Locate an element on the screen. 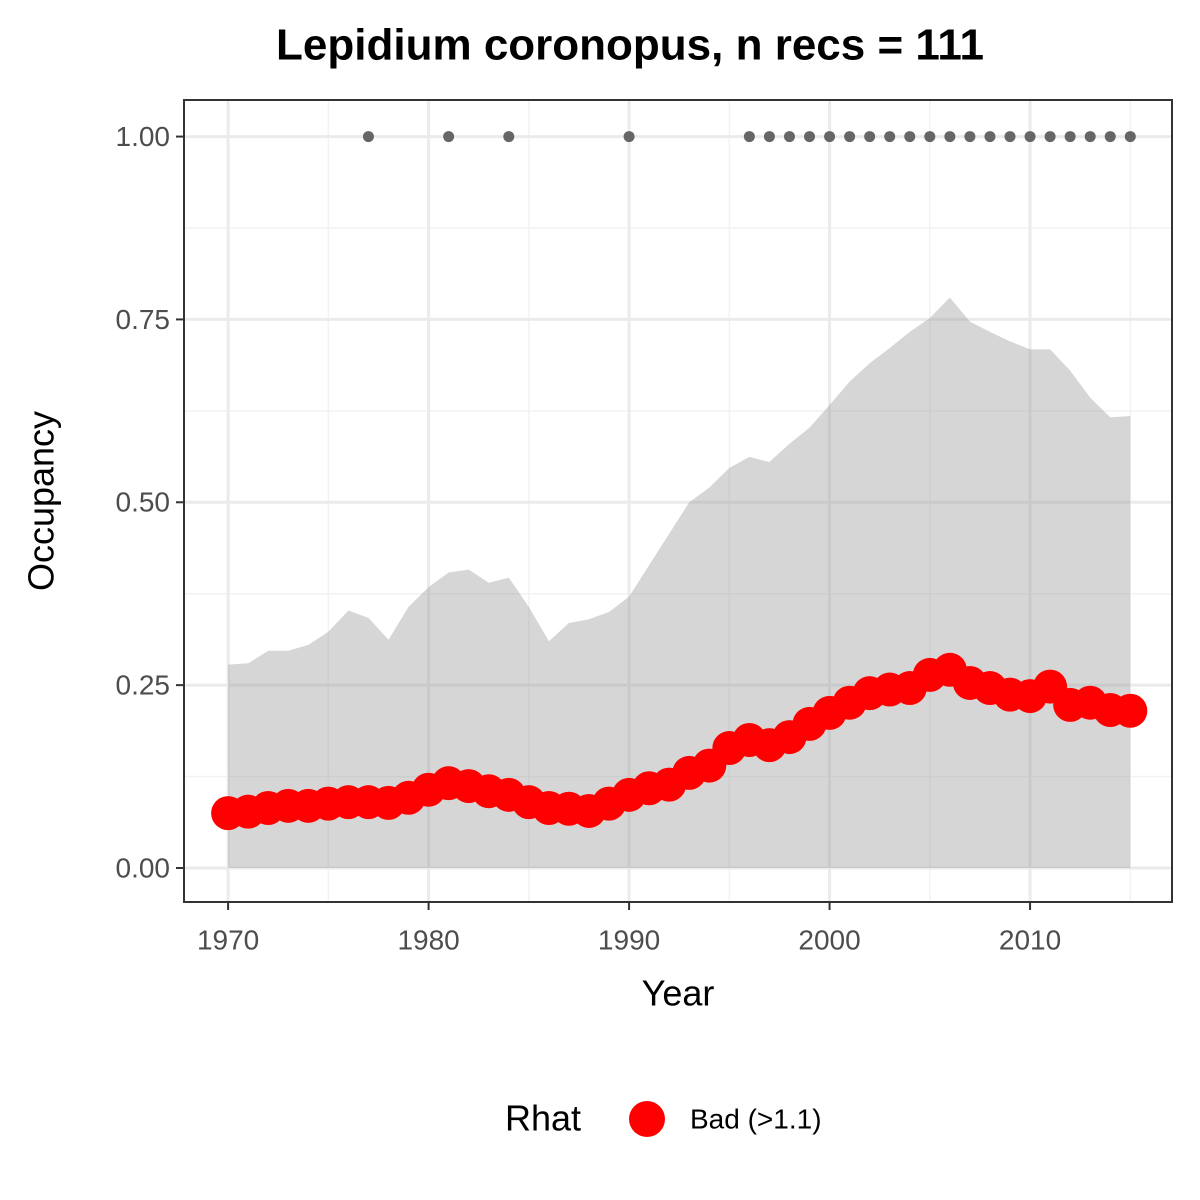 Image resolution: width=1200 pixels, height=1200 pixels. x-tick-label: 1990 is located at coordinates (629, 939).